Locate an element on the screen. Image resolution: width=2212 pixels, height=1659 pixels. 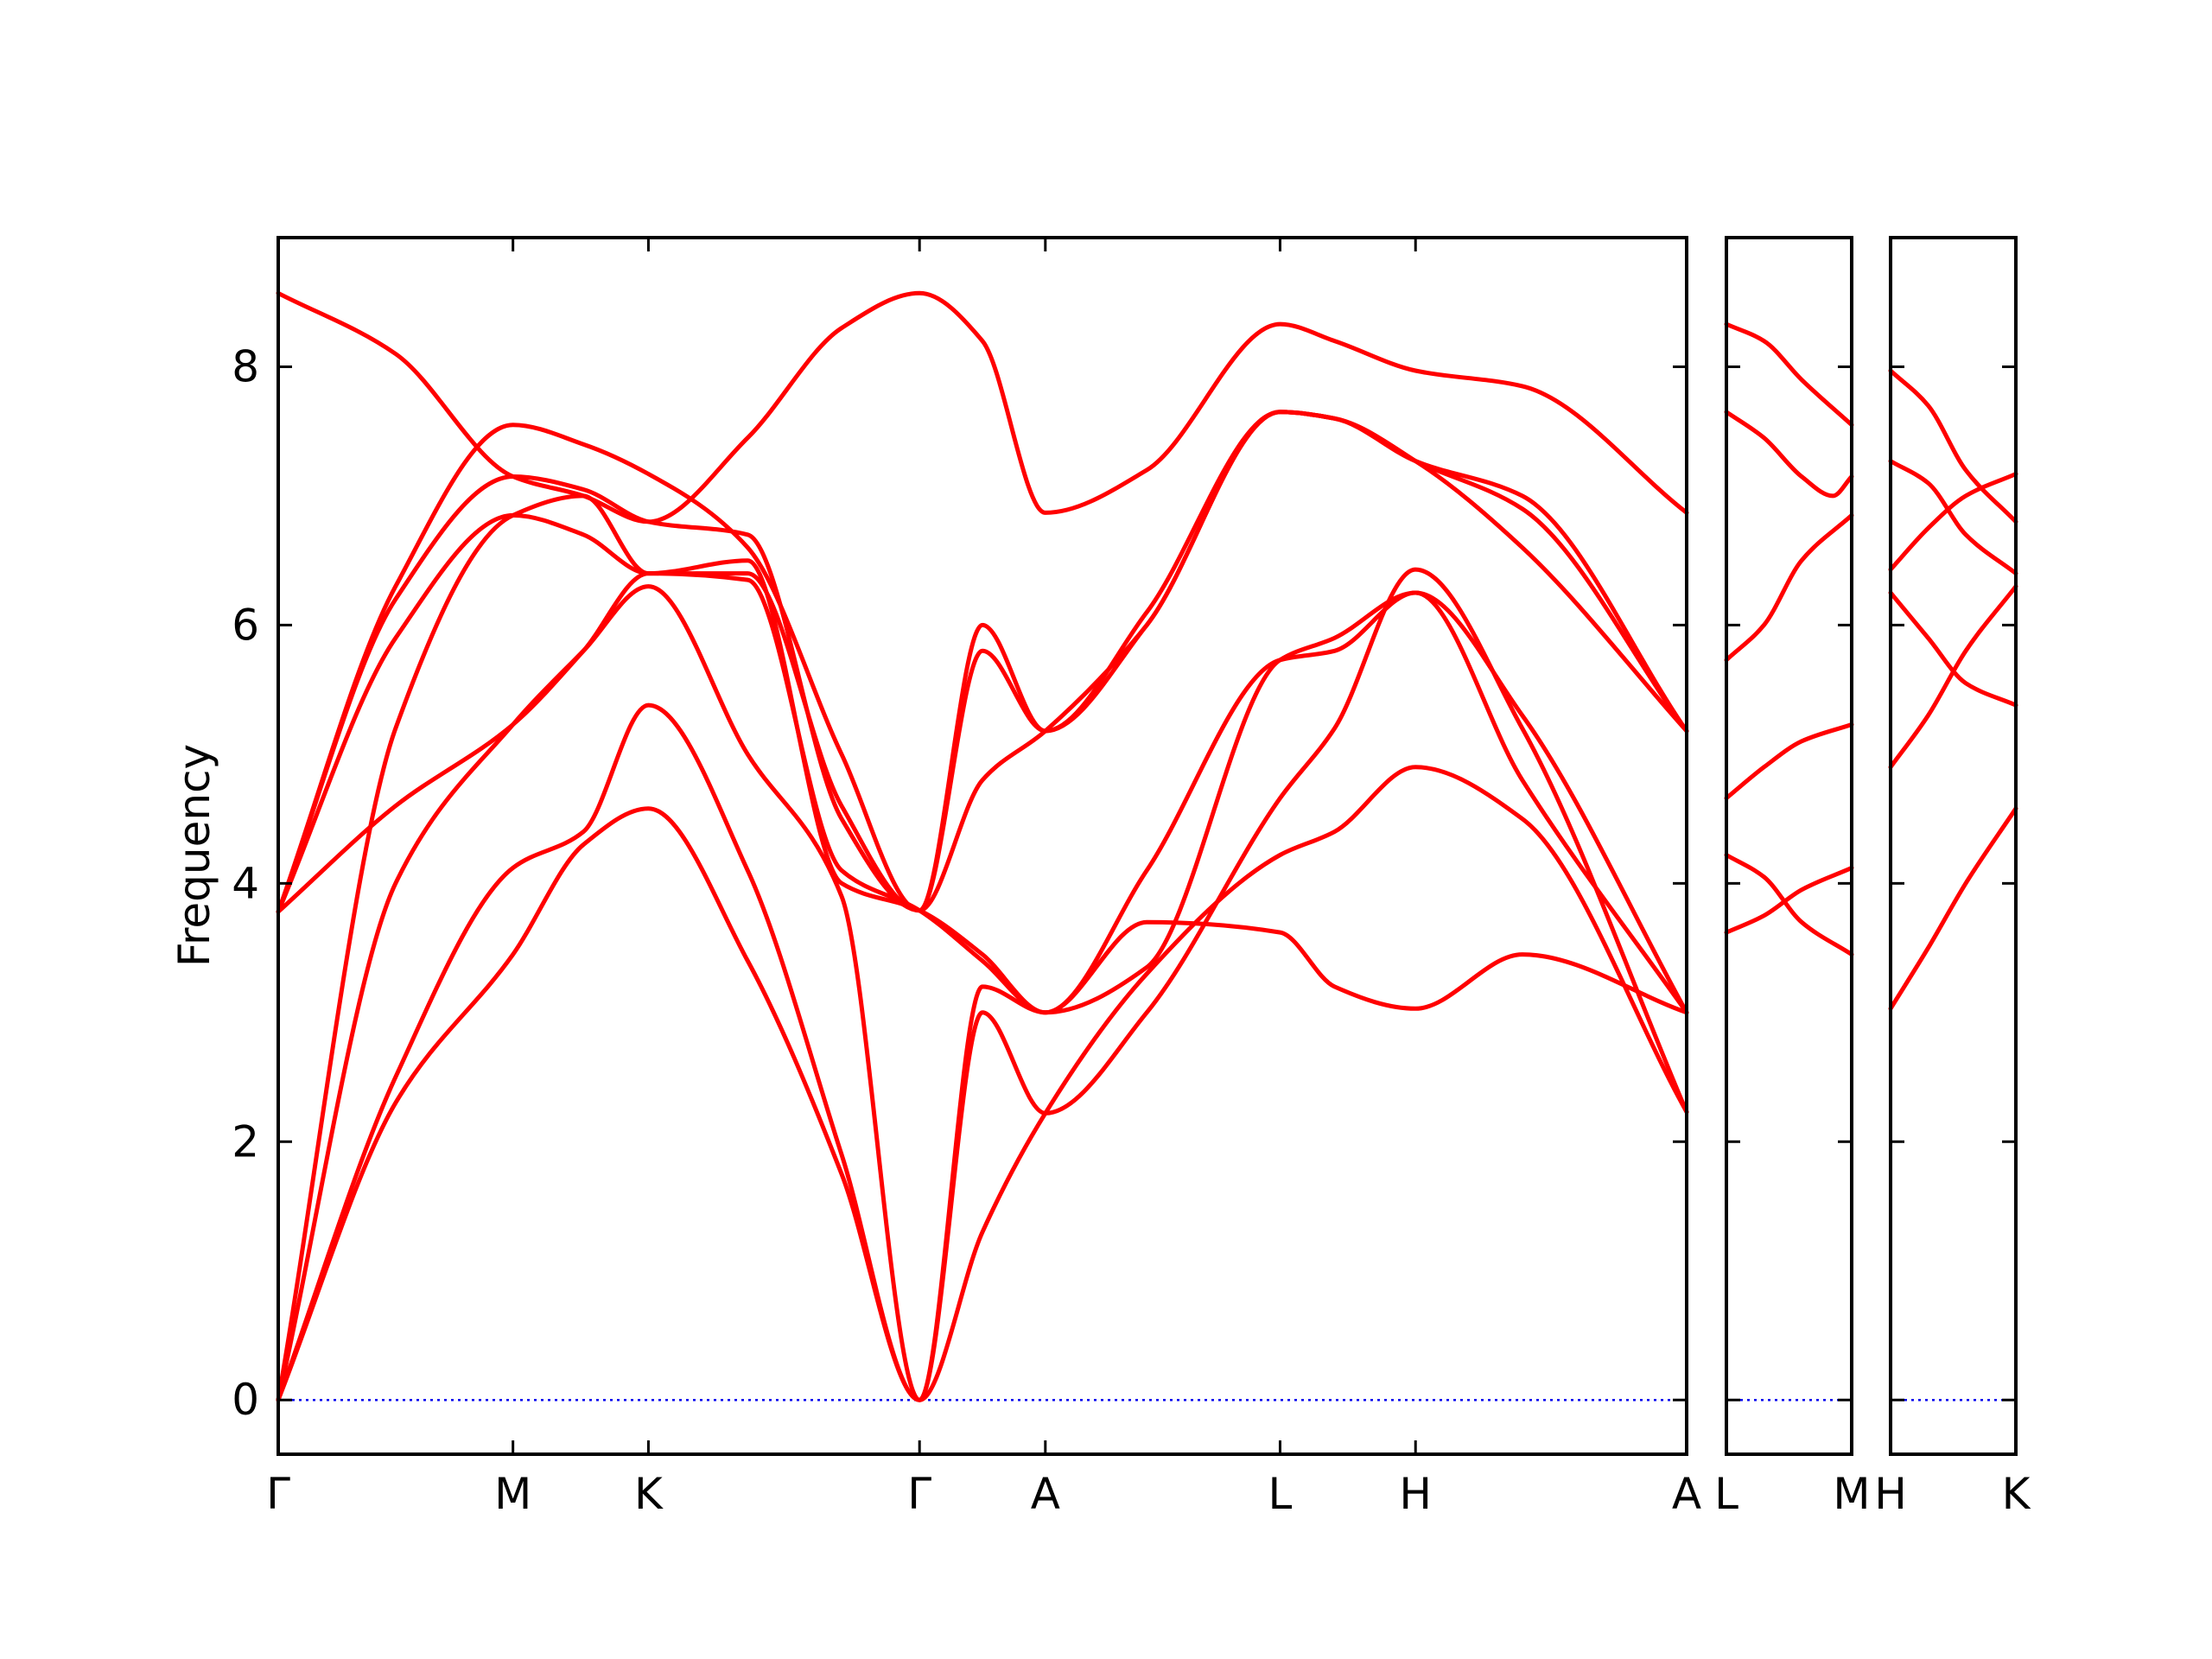
y-tick-label: 4 is located at coordinates (245, 883).